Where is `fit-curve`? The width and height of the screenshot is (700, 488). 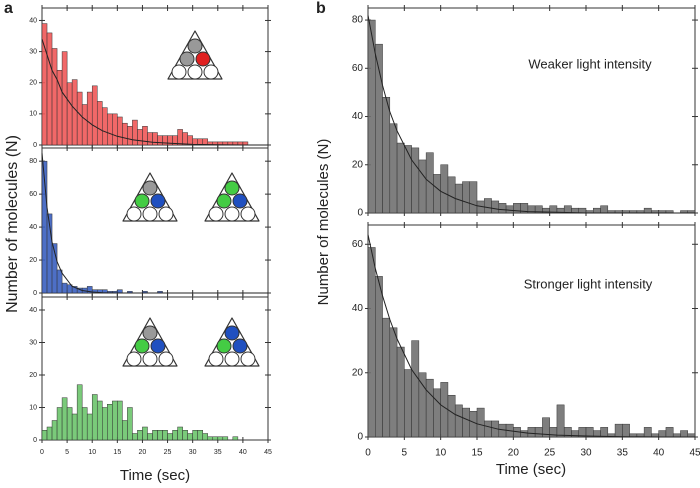 fit-curve is located at coordinates (154, 223).